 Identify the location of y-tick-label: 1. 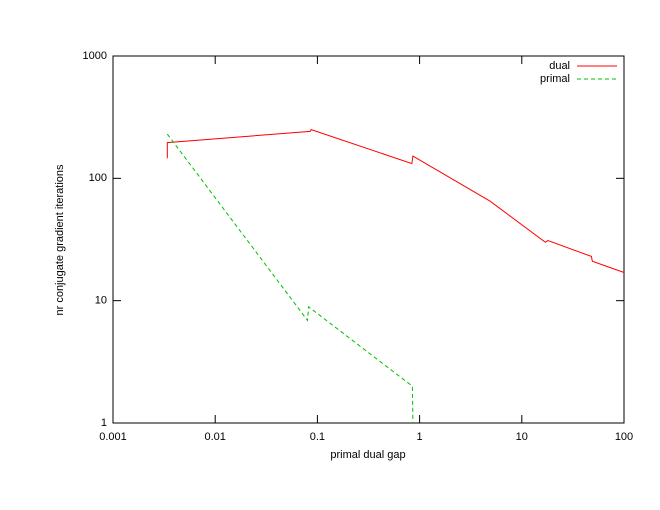
(104, 423).